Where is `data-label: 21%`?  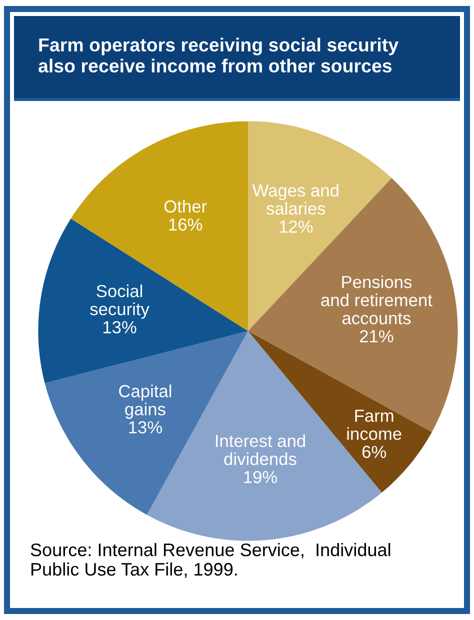
data-label: 21% is located at coordinates (377, 336).